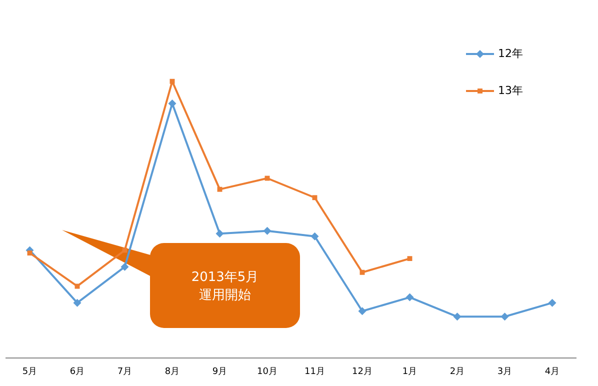 This screenshot has height=386, width=598. I want to click on legend-label: 13年, so click(510, 90).